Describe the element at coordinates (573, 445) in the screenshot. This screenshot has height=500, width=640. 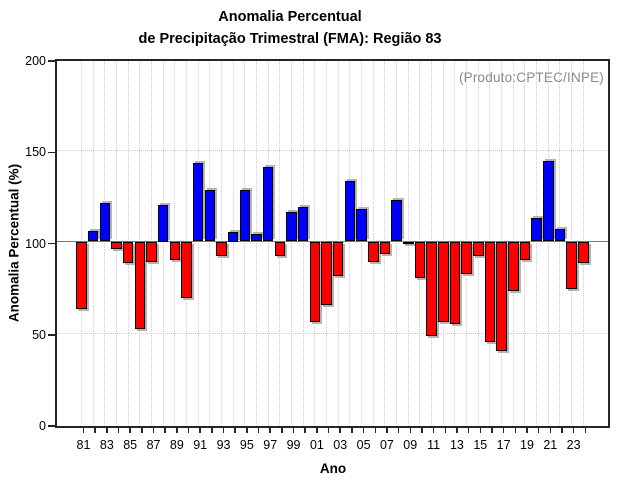
I see `x-tick-label-23: 23` at that location.